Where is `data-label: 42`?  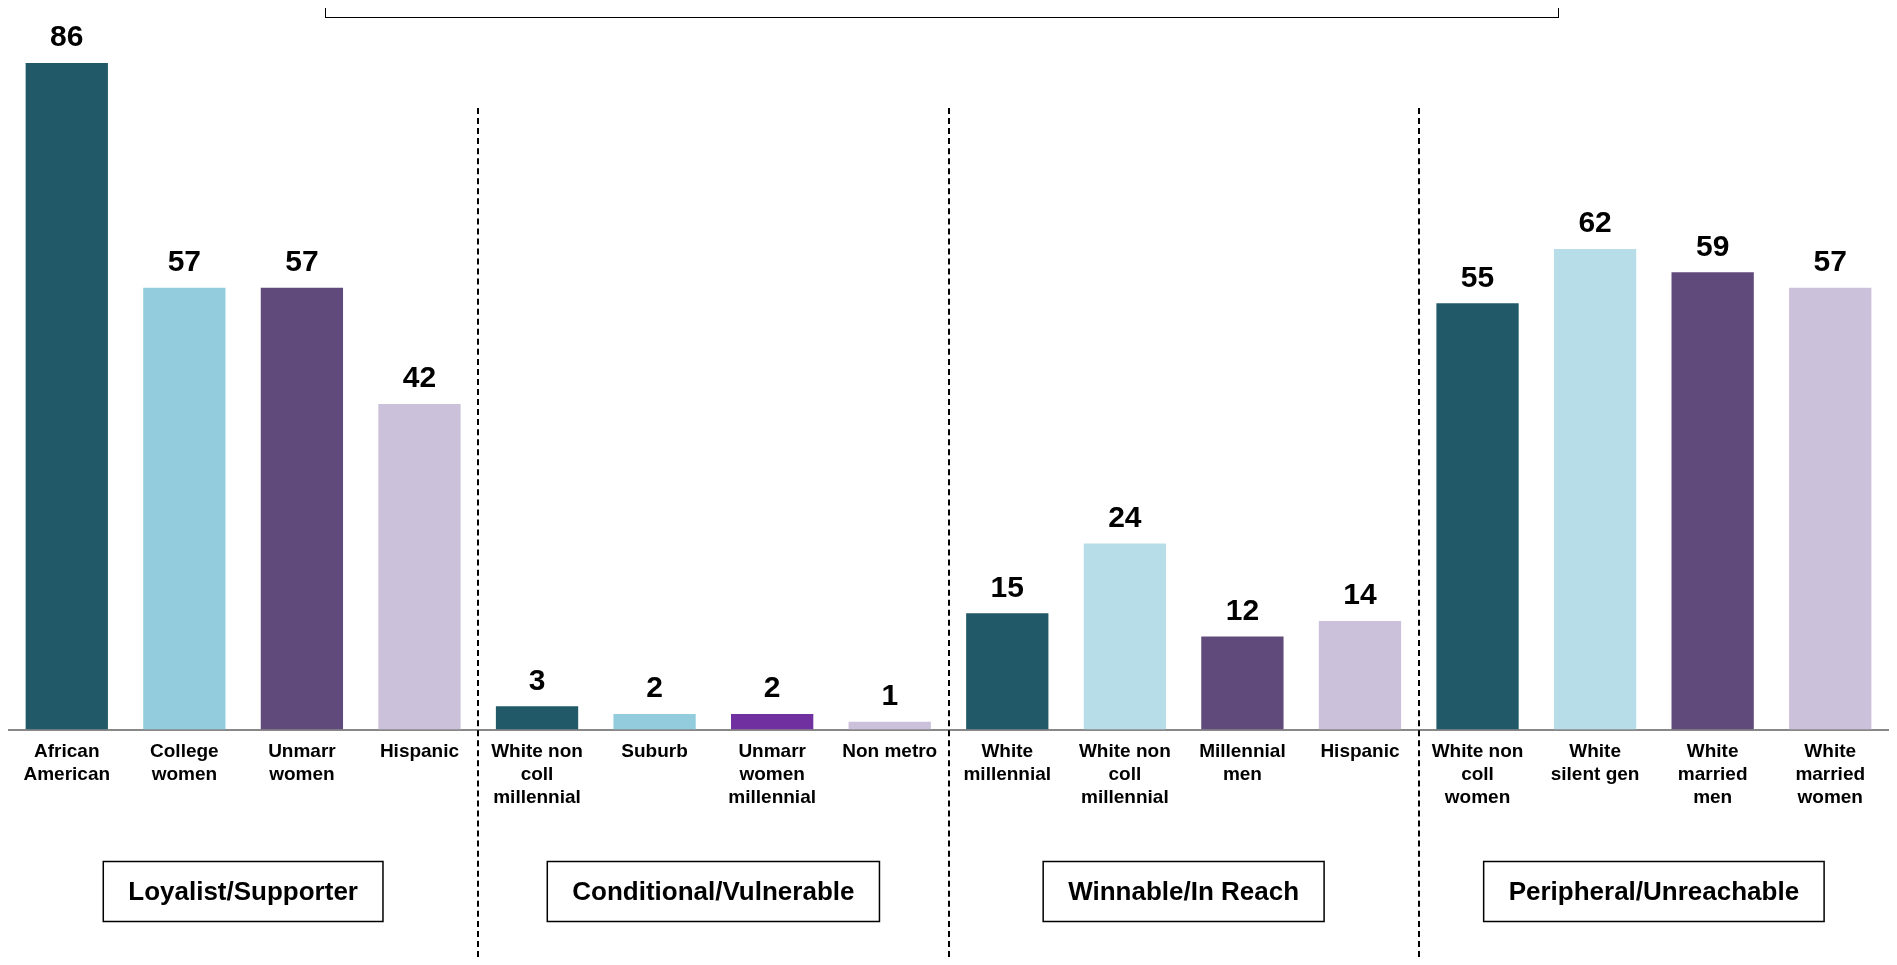
data-label: 42 is located at coordinates (419, 377).